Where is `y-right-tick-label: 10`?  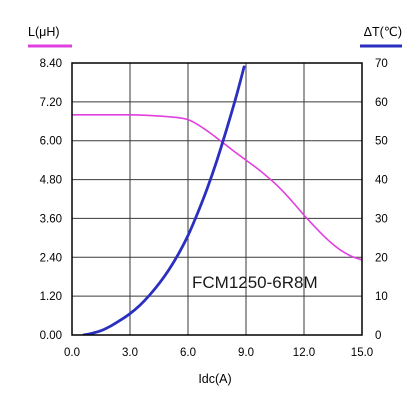 y-right-tick-label: 10 is located at coordinates (381, 297).